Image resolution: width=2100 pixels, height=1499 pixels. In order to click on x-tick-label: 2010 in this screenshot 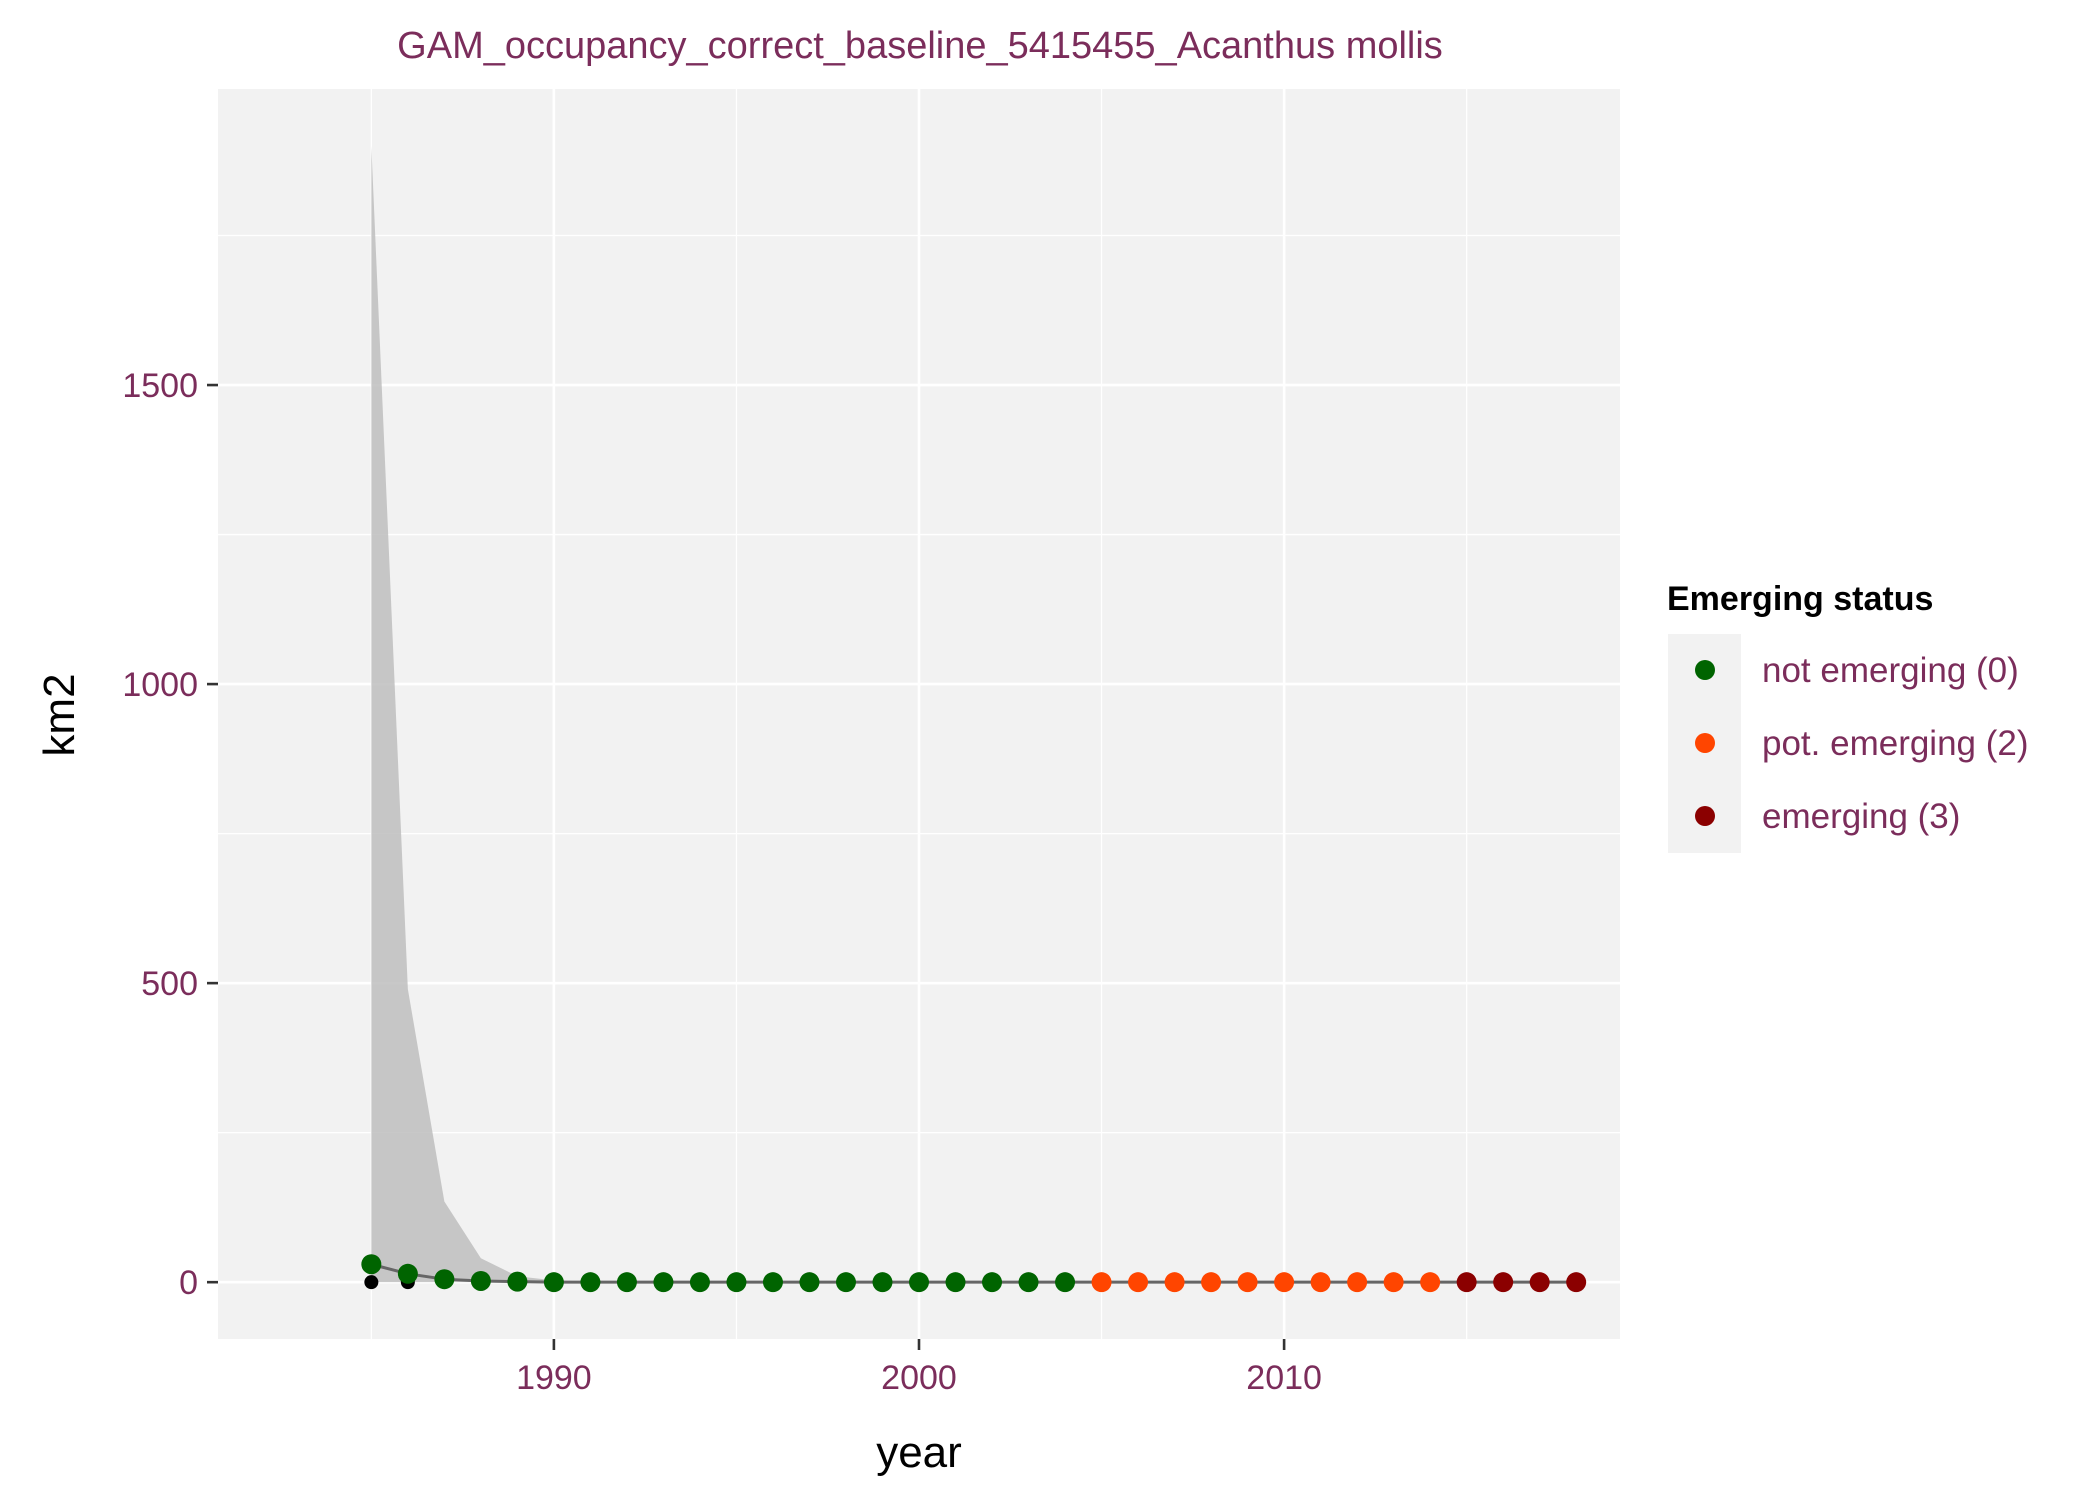, I will do `click(1284, 1378)`.